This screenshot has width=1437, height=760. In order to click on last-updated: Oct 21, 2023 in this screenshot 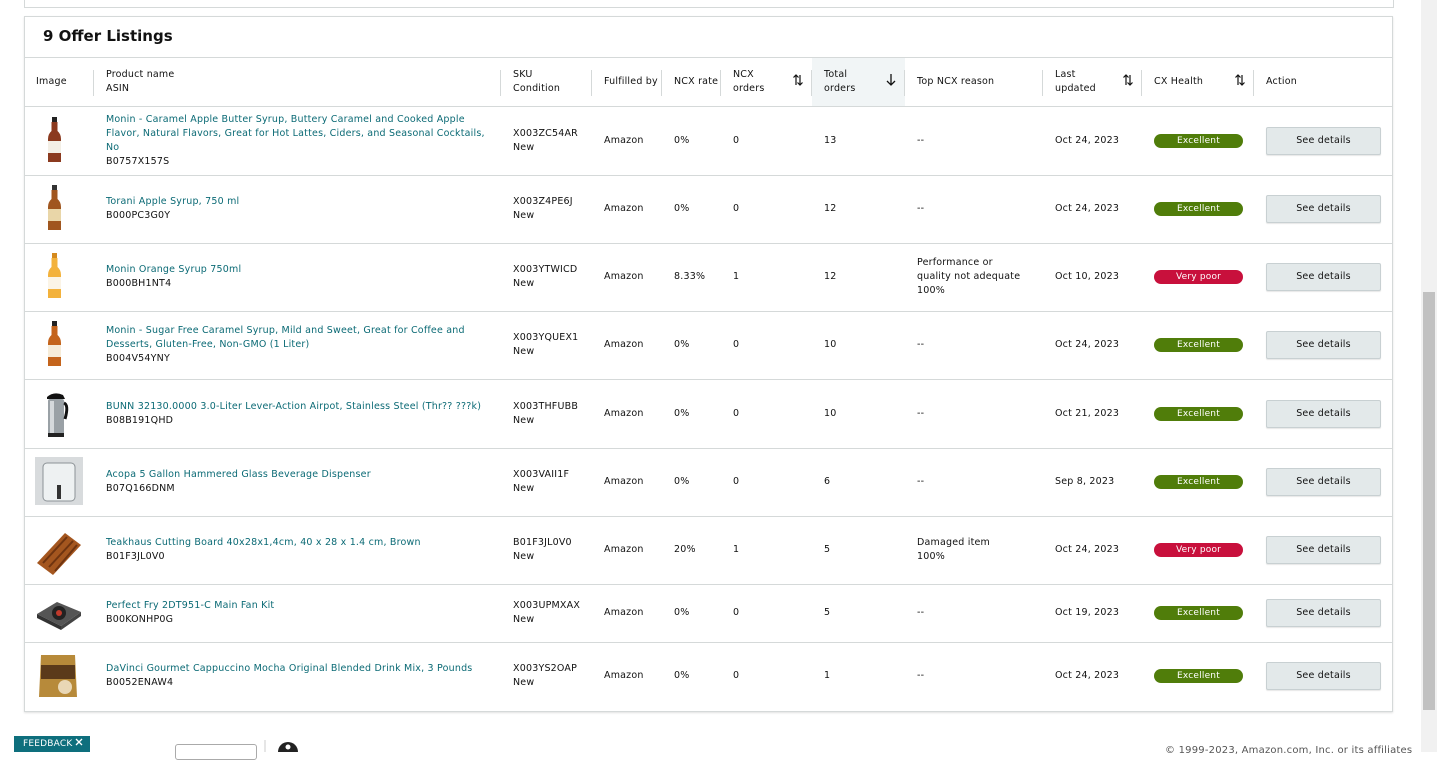, I will do `click(1087, 413)`.